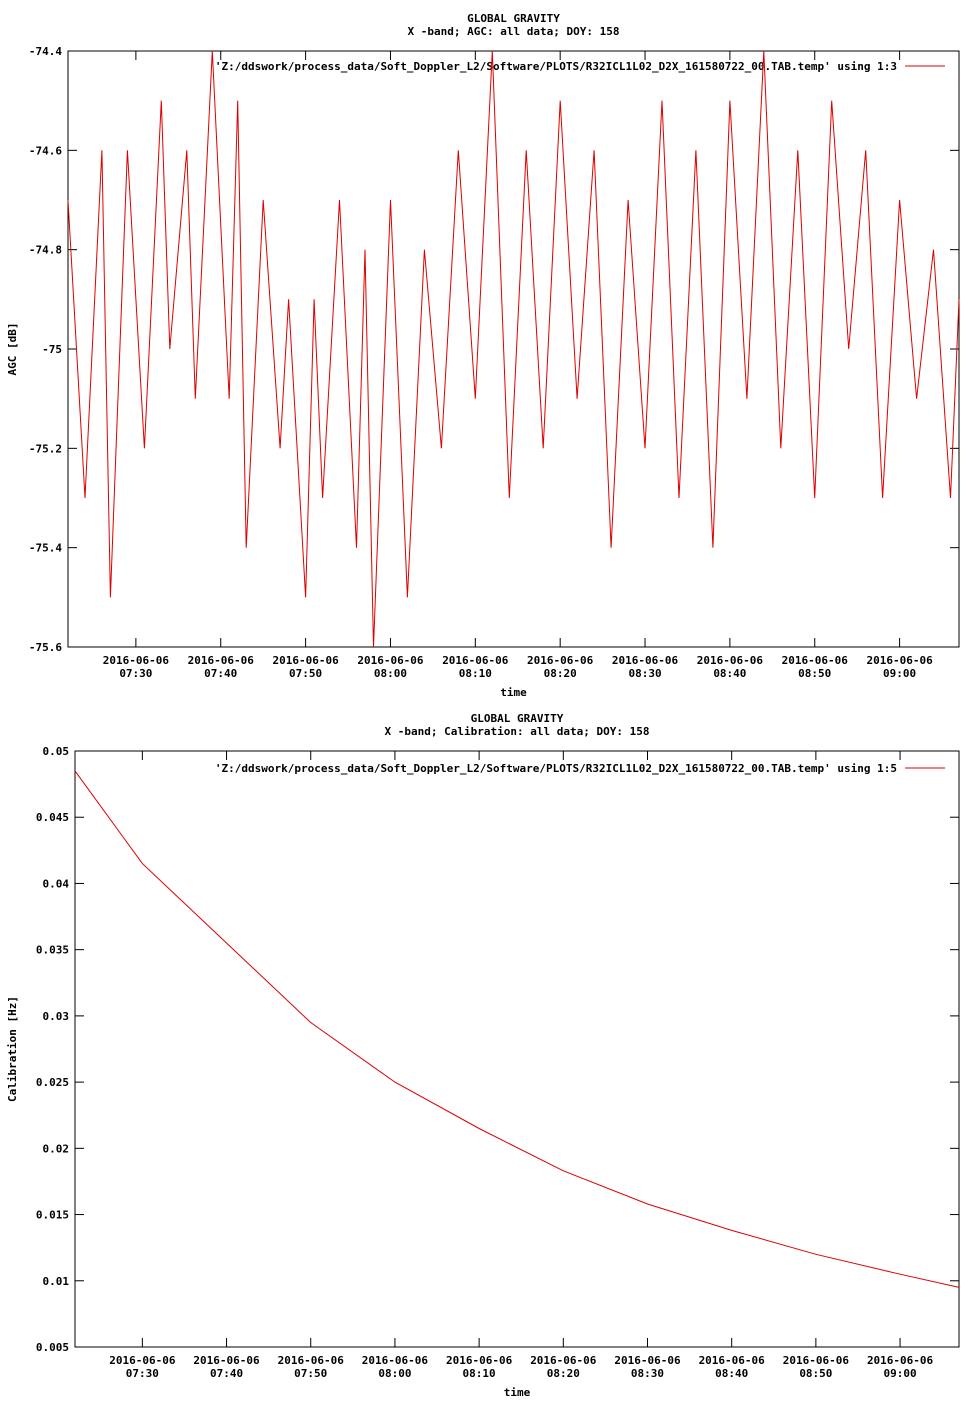 The image size is (980, 1405). What do you see at coordinates (56, 1148) in the screenshot?
I see `y-tick-label: 0.02` at bounding box center [56, 1148].